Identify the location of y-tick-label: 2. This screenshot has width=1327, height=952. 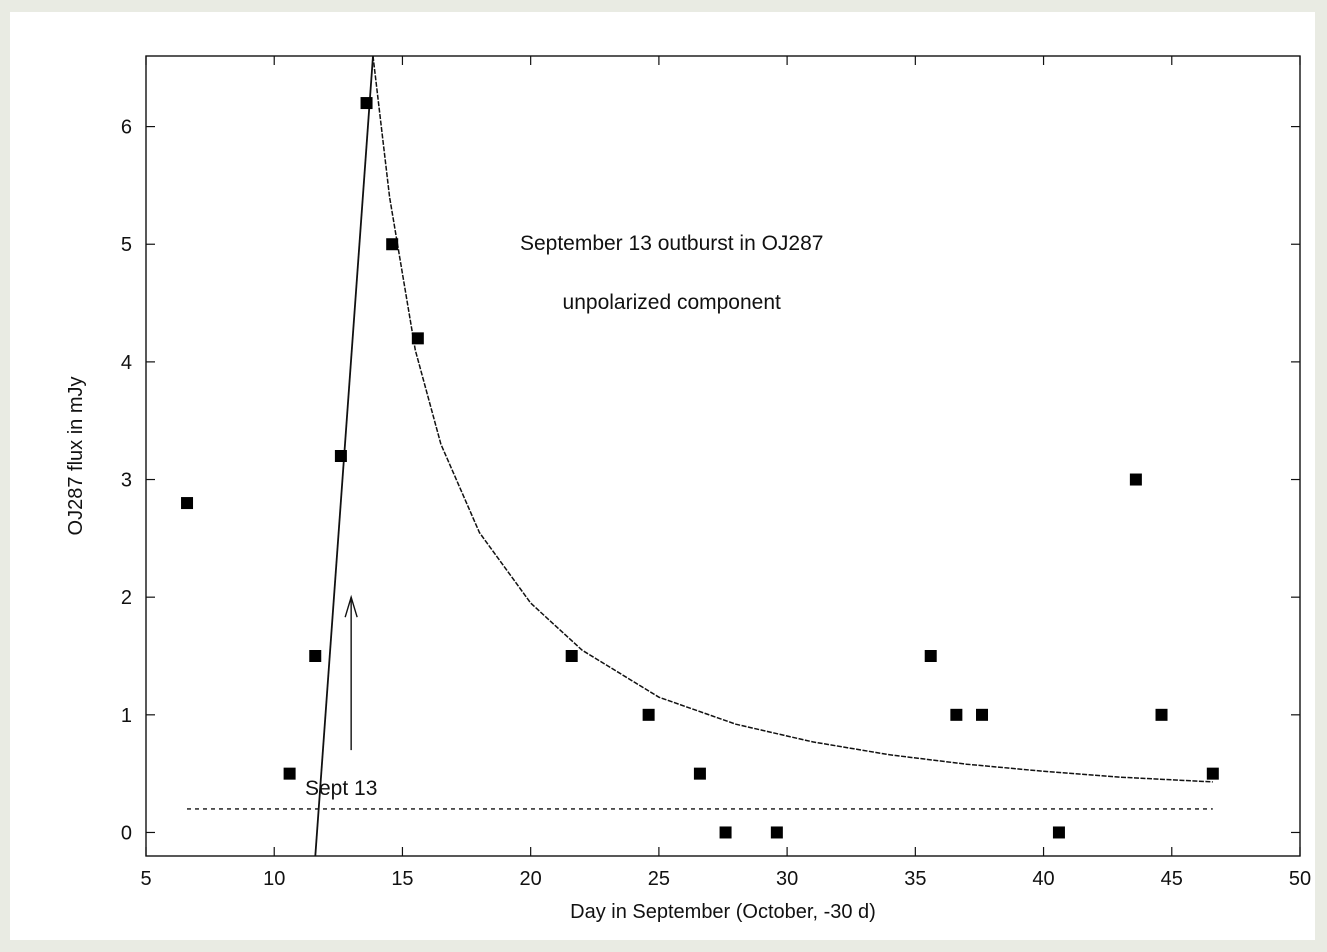
(126, 598).